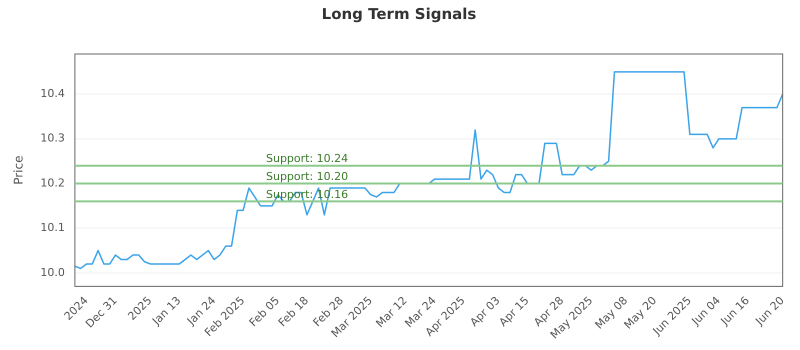  I want to click on y-tick-label: 10.3, so click(52, 138).